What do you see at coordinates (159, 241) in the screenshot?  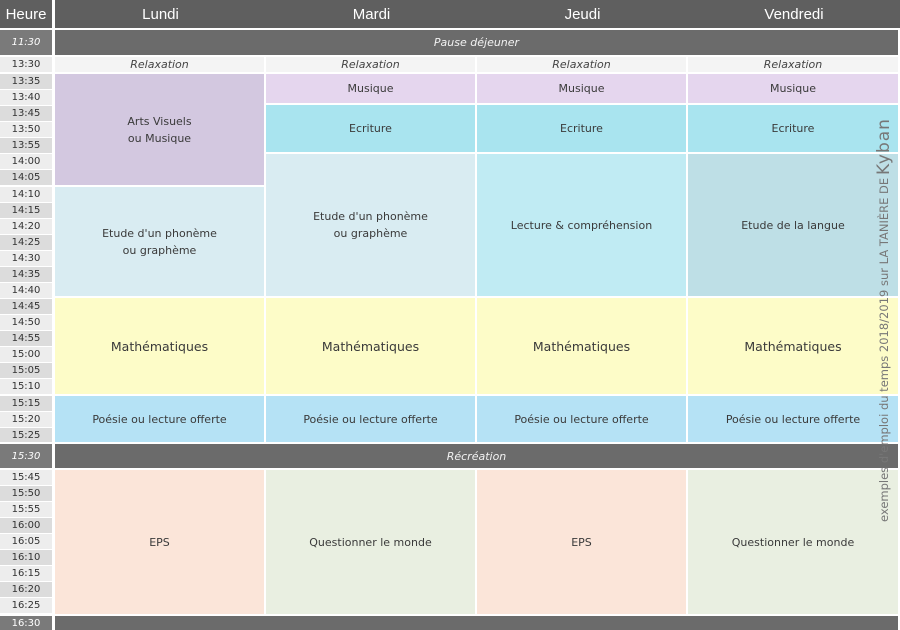 I see `phoneme-monday: Etude d'un phonème ou graphème` at bounding box center [159, 241].